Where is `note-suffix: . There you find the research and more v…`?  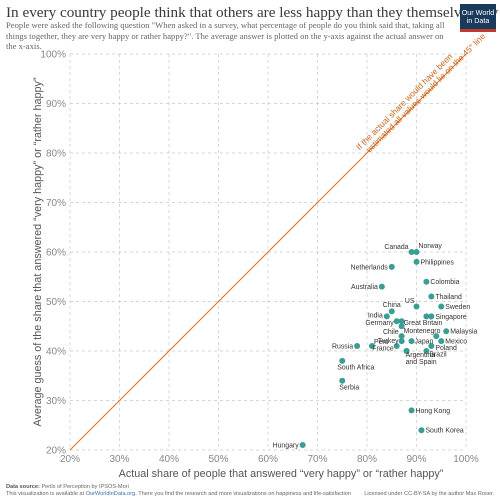 note-suffix: . There you find the research and more v… is located at coordinates (243, 494).